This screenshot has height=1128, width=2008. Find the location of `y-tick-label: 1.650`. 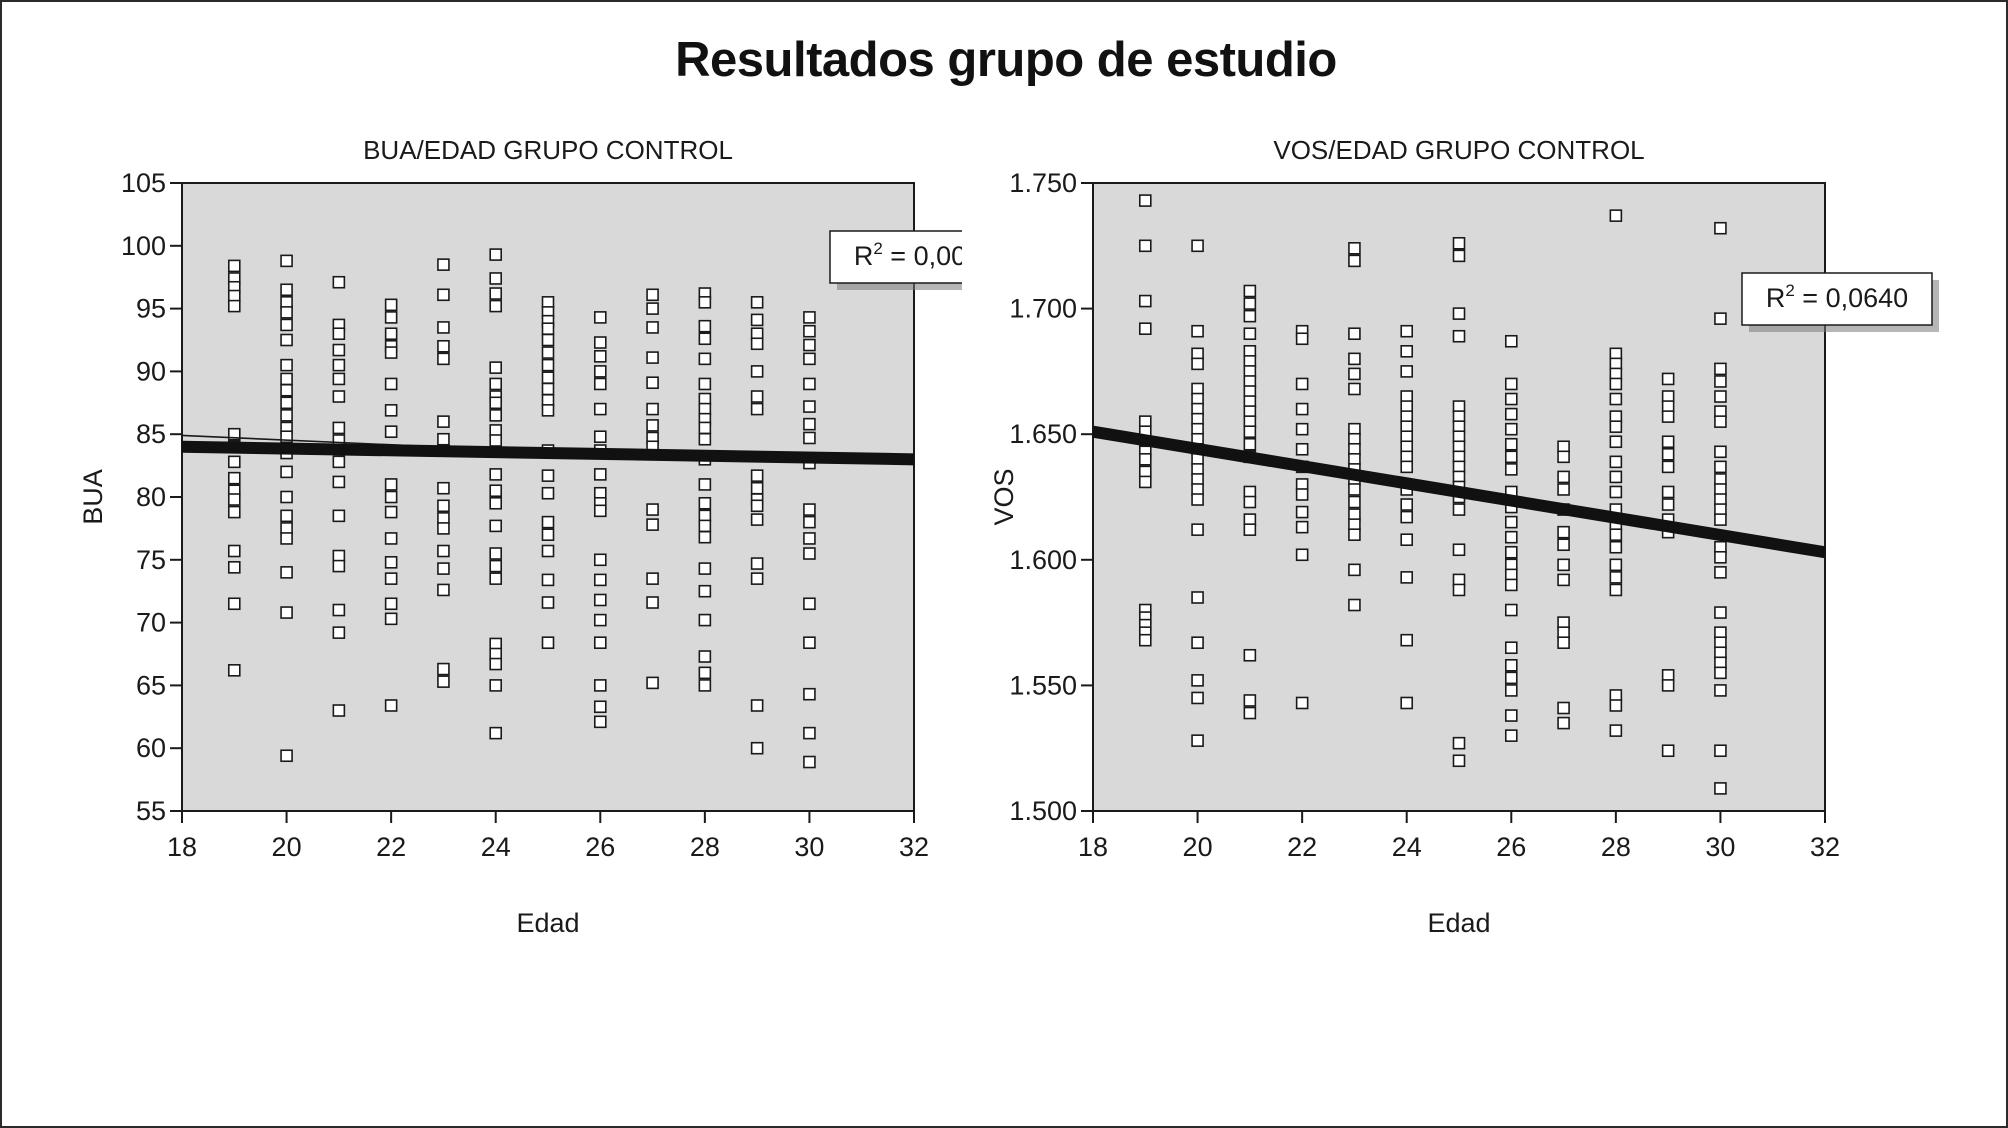

y-tick-label: 1.650 is located at coordinates (1043, 434).